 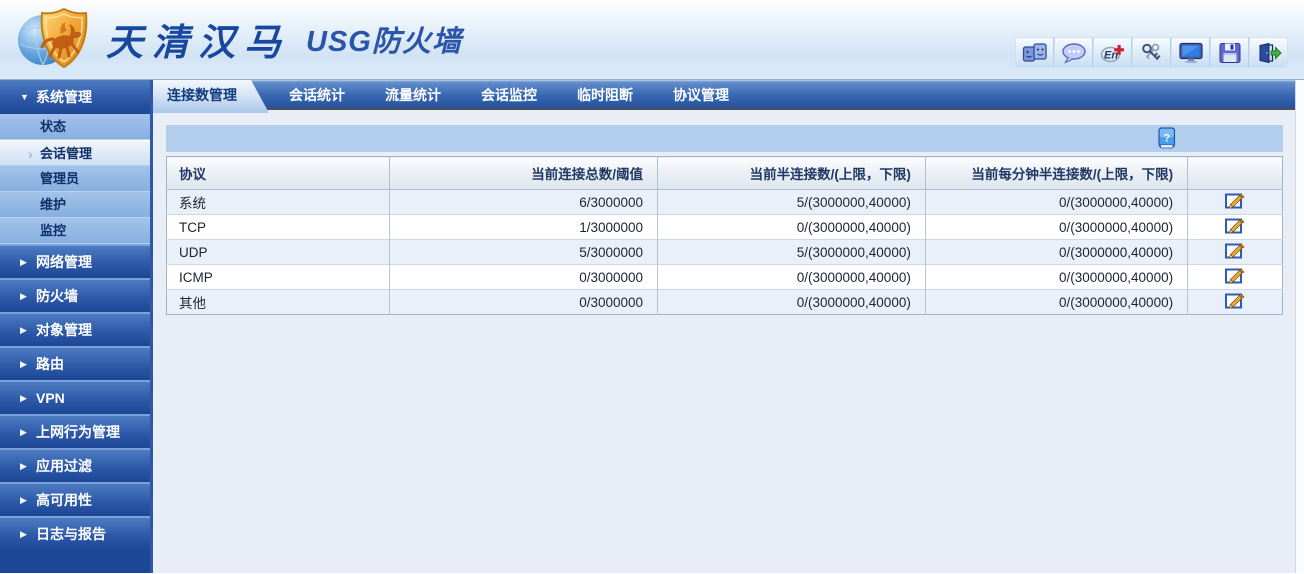 I want to click on id-card-button, so click(x=1034, y=52).